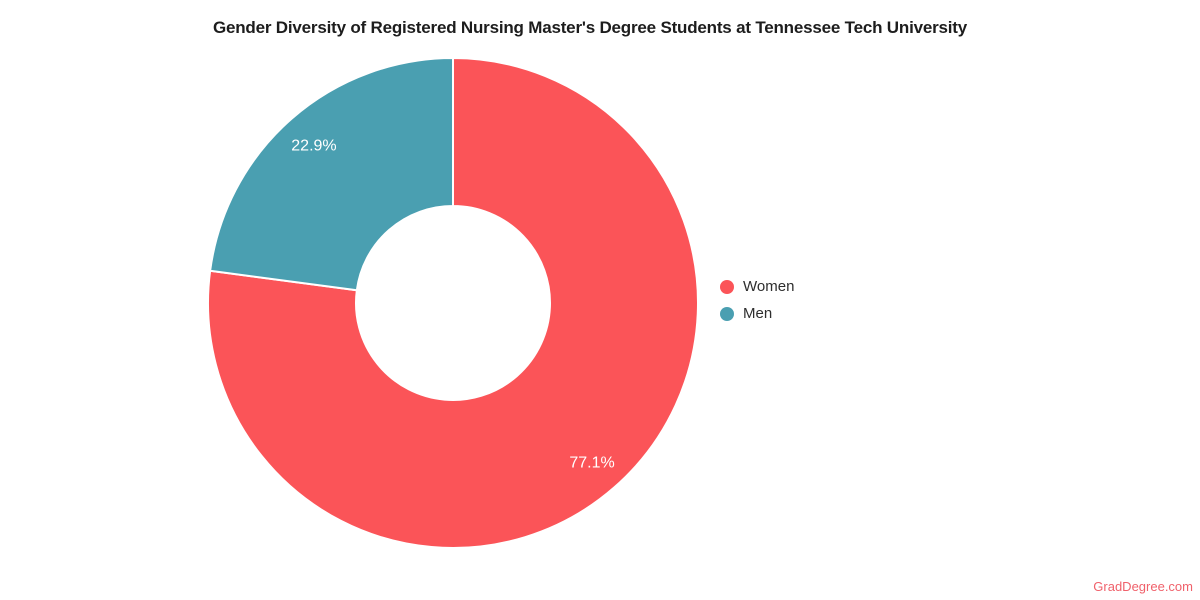  Describe the element at coordinates (313, 145) in the screenshot. I see `slice-label-men: 22.9%` at that location.